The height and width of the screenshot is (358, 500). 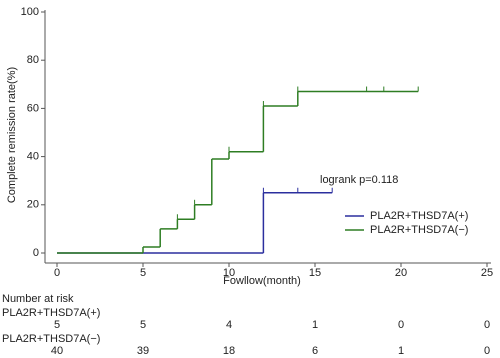 What do you see at coordinates (262, 281) in the screenshot?
I see `x-axis-title: Fowllow(month)` at bounding box center [262, 281].